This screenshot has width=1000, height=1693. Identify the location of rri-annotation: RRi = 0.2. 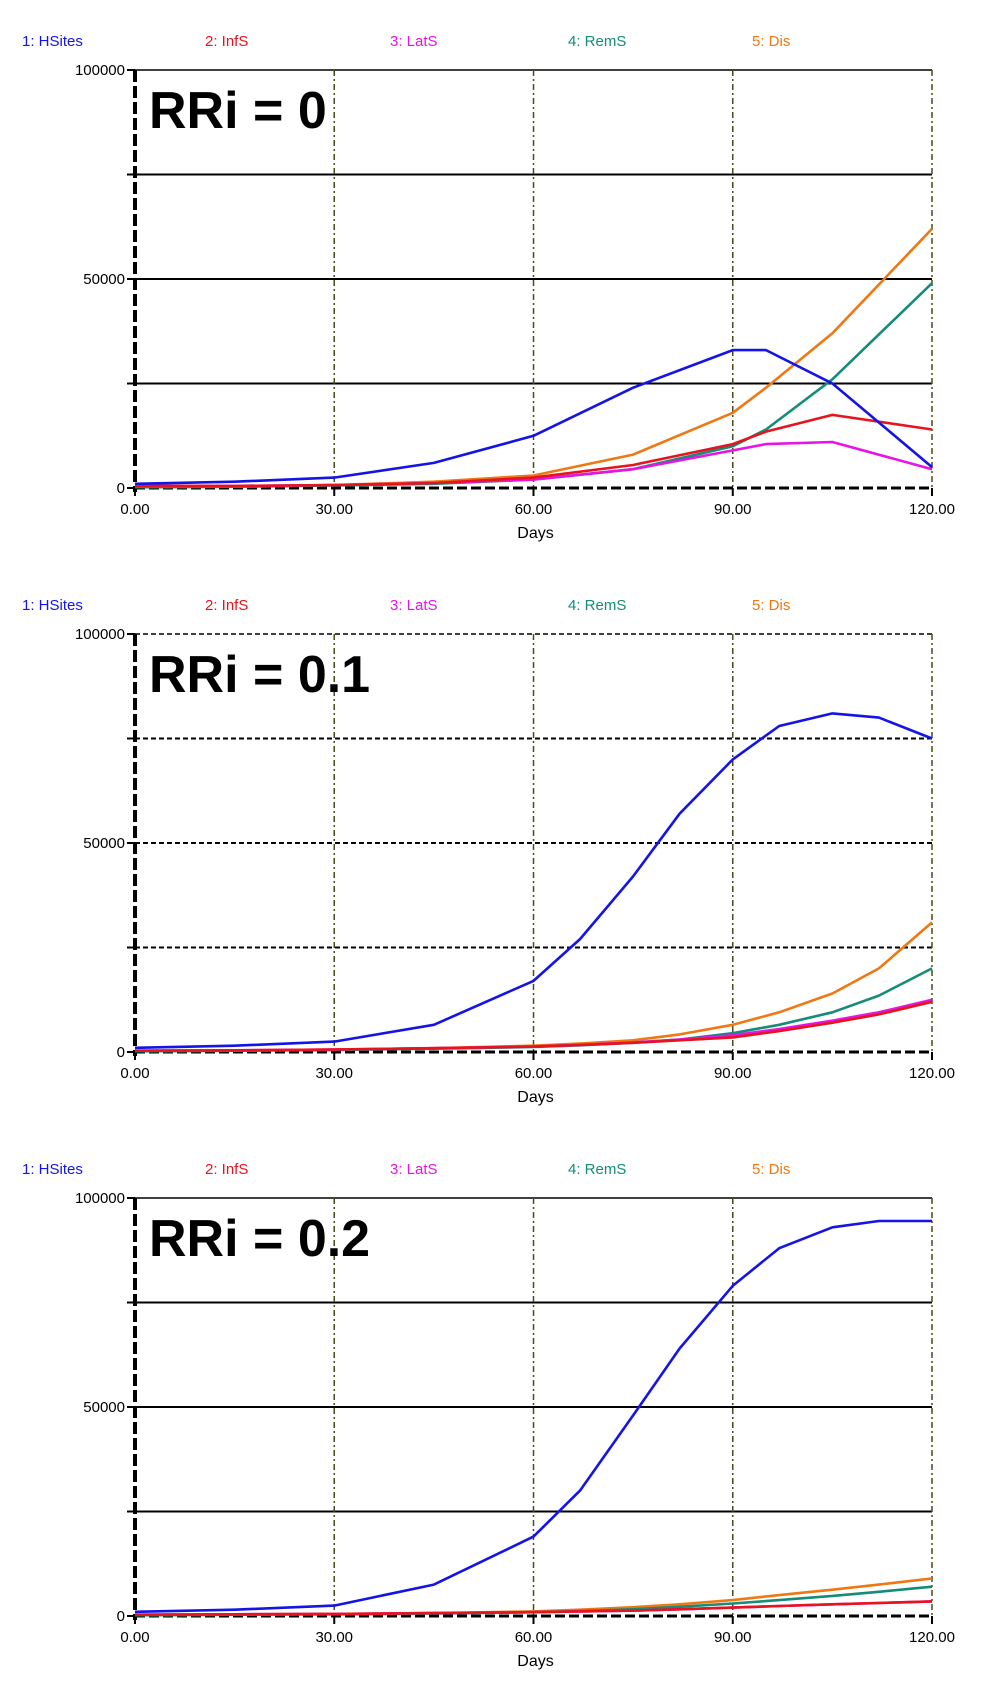
(259, 1239).